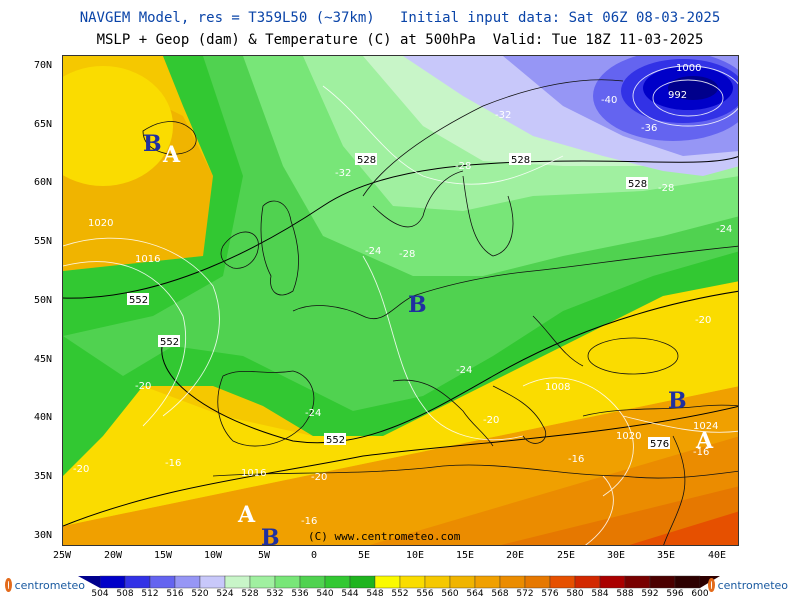 The image size is (800, 600). Describe the element at coordinates (418, 199) in the screenshot. I see `coast-norway` at that location.